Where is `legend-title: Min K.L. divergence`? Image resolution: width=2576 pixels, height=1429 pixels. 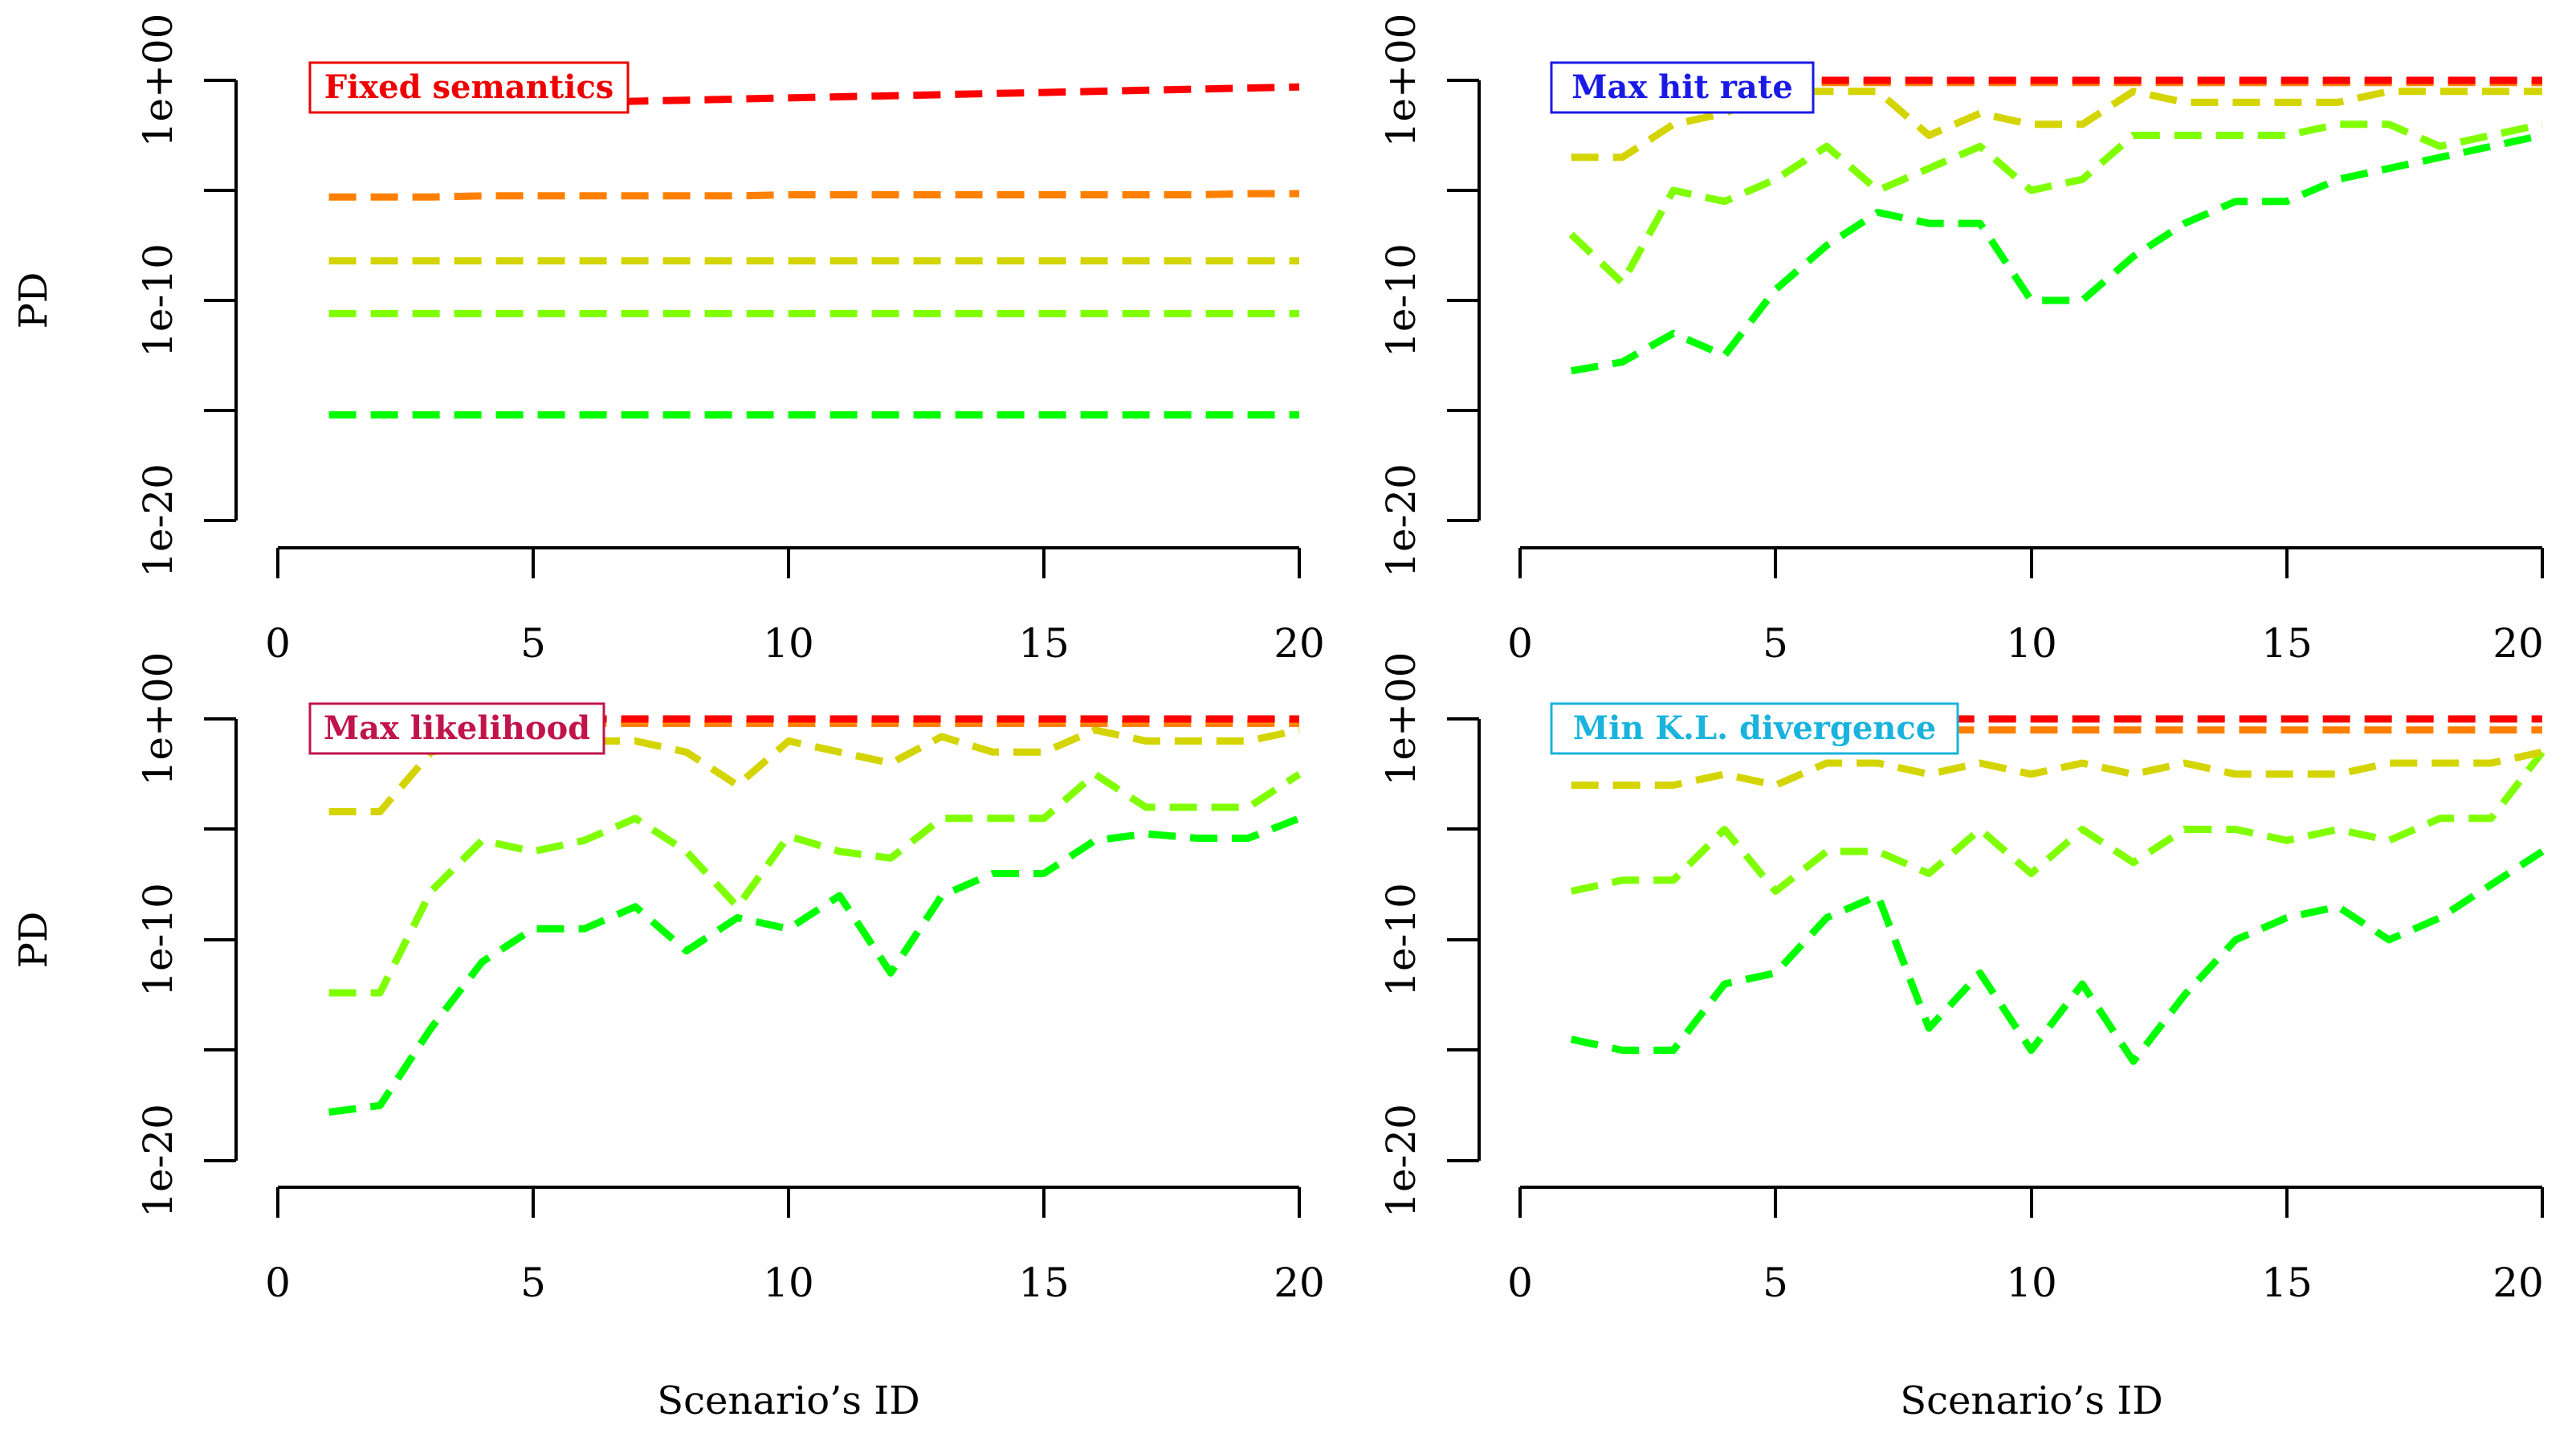
legend-title: Min K.L. divergence is located at coordinates (1754, 728).